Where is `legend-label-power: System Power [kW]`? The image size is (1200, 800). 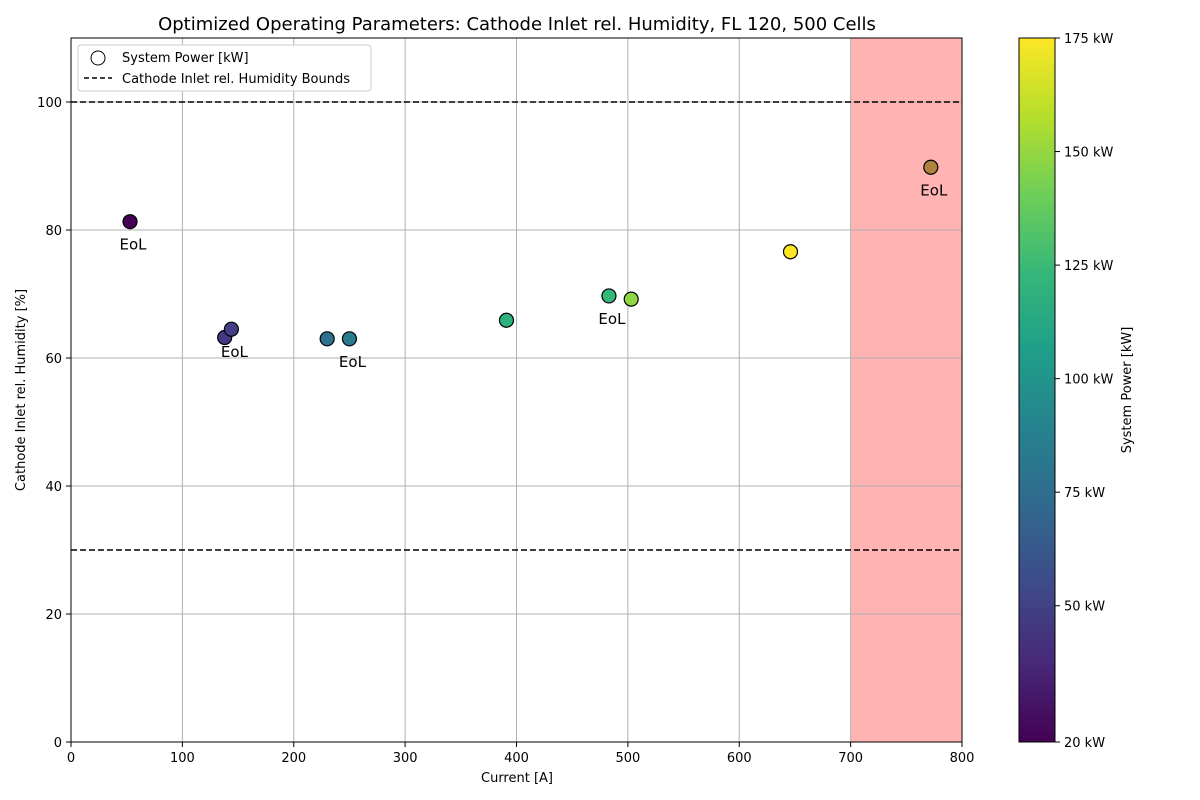
legend-label-power: System Power [kW] is located at coordinates (185, 58).